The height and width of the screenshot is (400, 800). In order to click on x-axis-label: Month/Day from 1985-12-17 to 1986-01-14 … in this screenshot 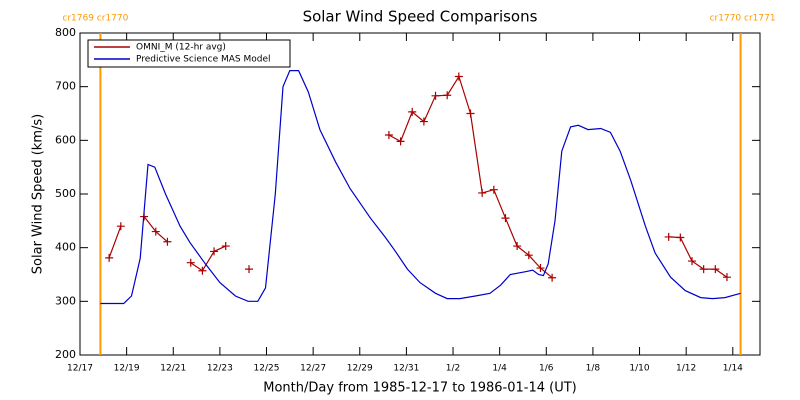, I will do `click(419, 388)`.